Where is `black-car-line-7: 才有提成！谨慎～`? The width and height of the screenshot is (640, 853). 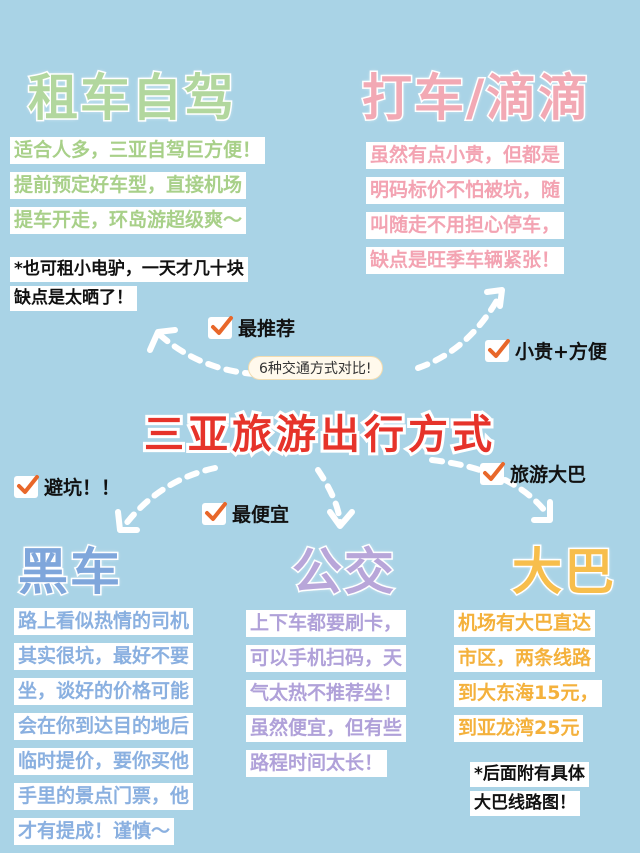
black-car-line-7: 才有提成！谨慎～ is located at coordinates (94, 831).